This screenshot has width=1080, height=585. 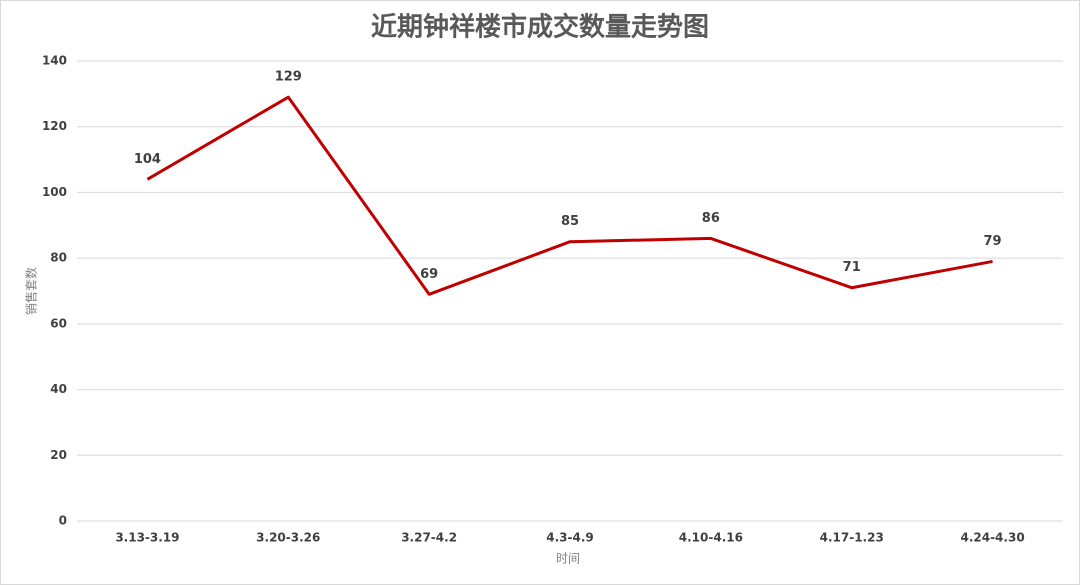 I want to click on y-tick-label: 140, so click(x=54, y=61).